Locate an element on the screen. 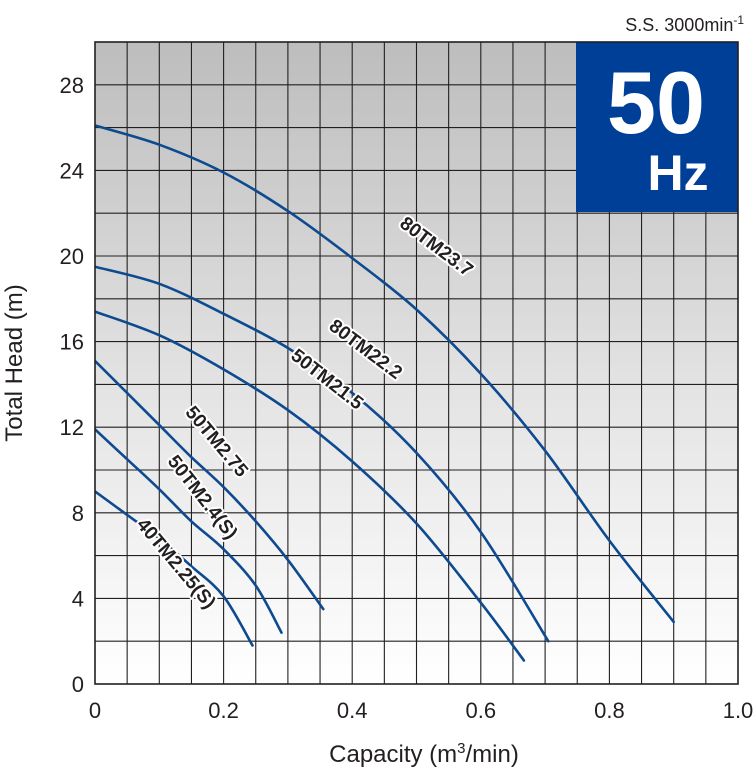 The height and width of the screenshot is (773, 756). frequency-value: 50 is located at coordinates (656, 102).